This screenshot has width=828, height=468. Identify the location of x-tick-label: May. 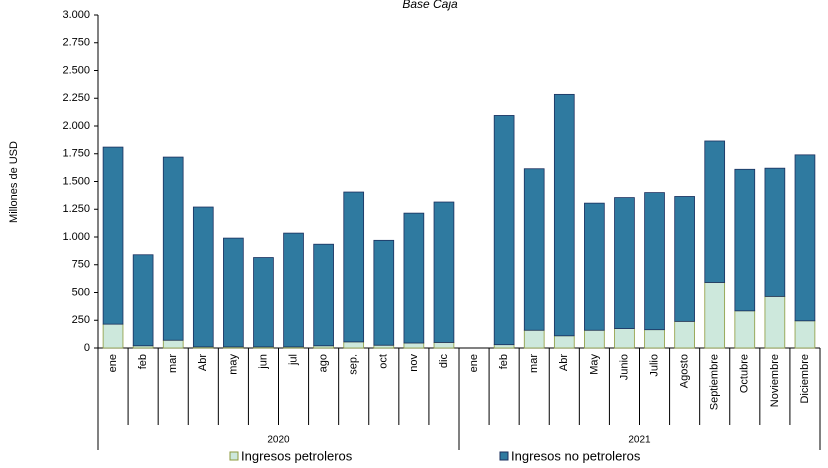
(594, 364).